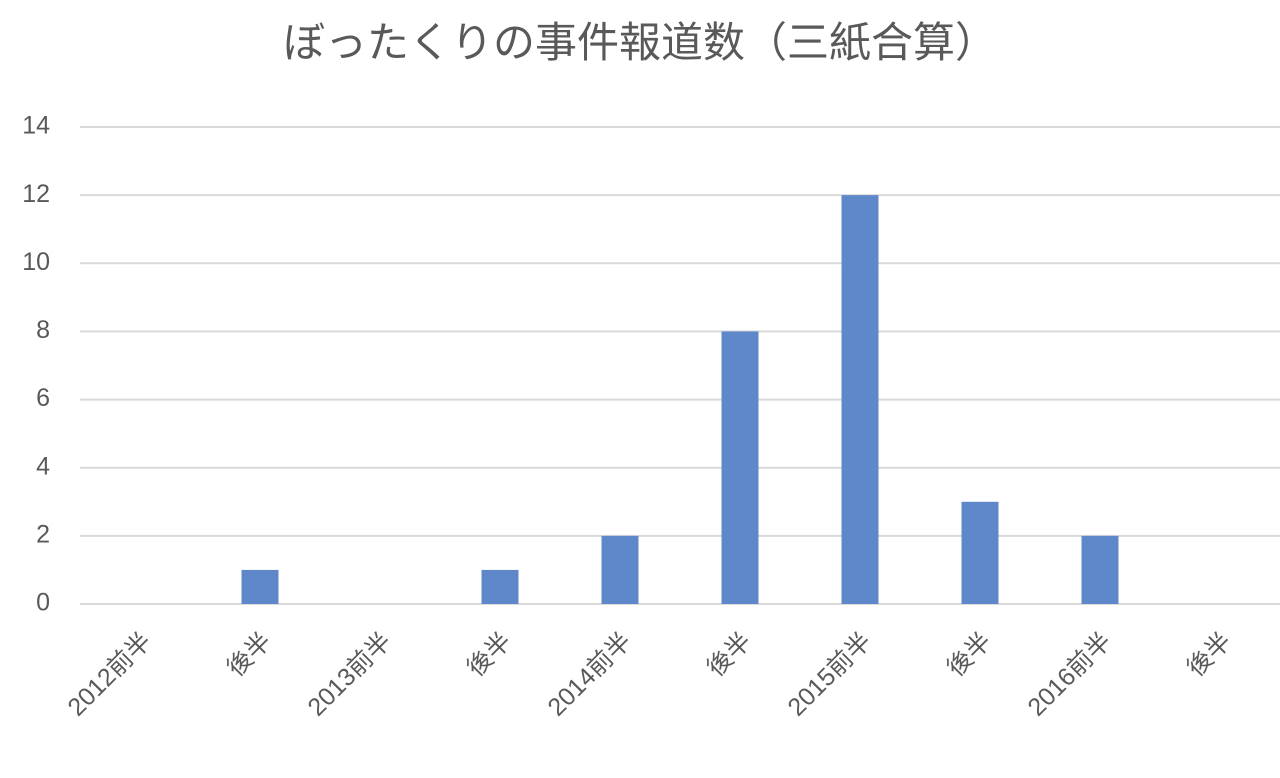  I want to click on y-tick-label: 2, so click(43, 534).